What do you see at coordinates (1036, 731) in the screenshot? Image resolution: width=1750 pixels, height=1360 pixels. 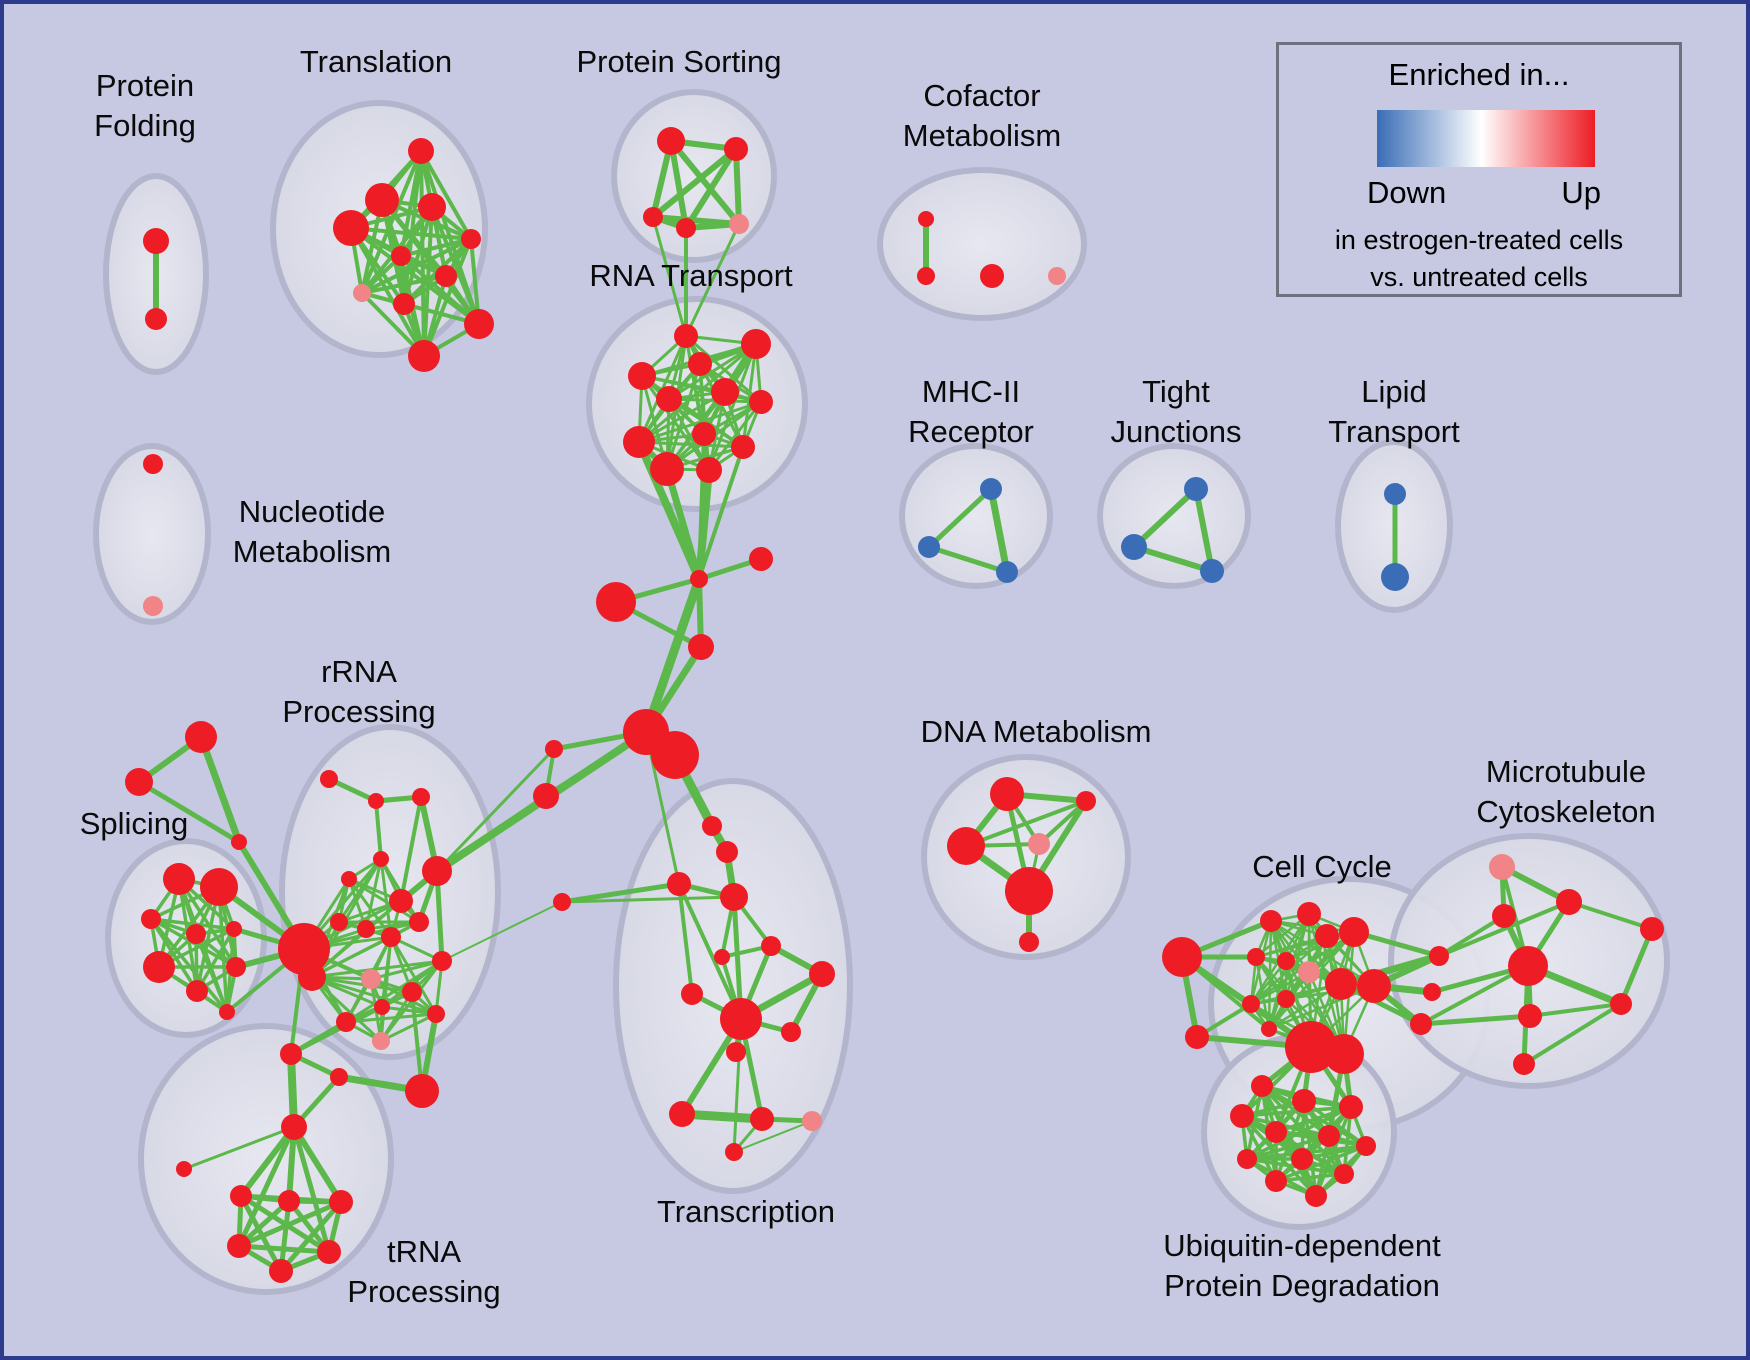 I see `cluster-label-dna-metabolism: DNA Metabolism` at bounding box center [1036, 731].